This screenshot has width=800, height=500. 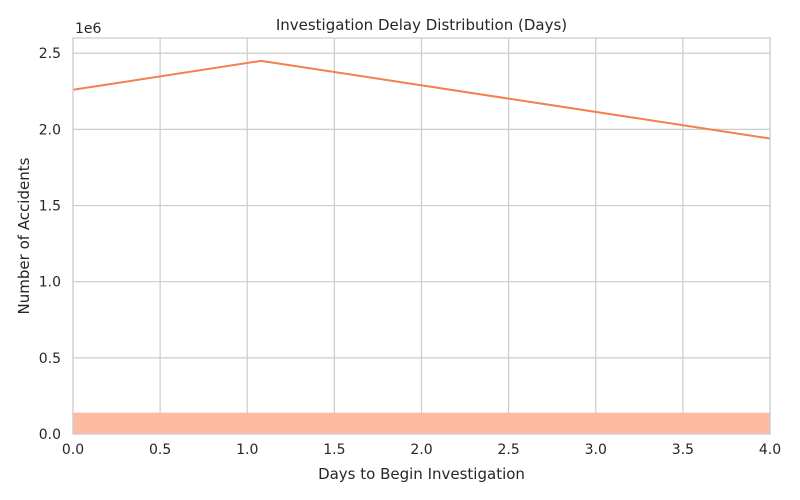 I want to click on y-tick-label: 1.5, so click(x=50, y=207).